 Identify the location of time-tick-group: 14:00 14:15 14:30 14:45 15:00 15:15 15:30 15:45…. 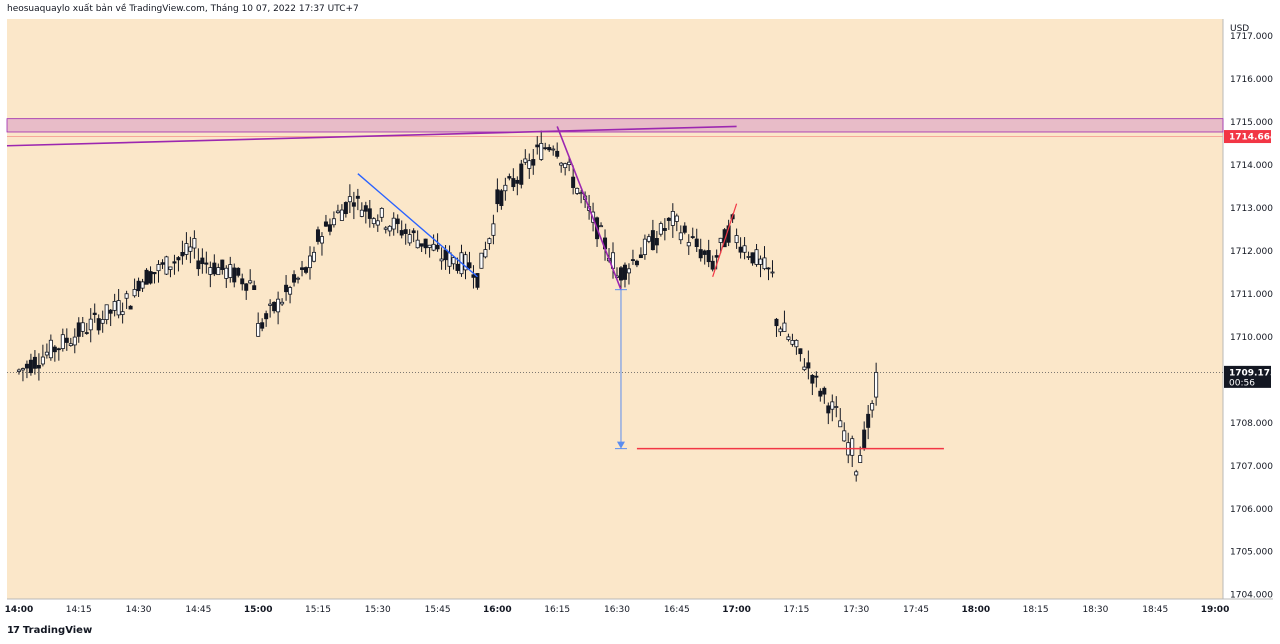
(617, 610).